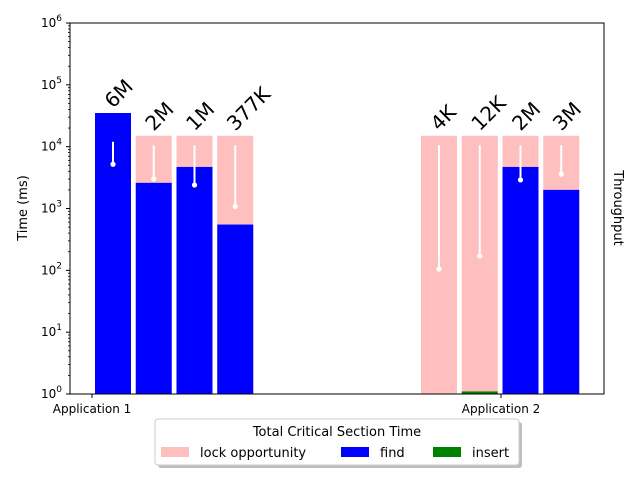  I want to click on x-tick-label: Application 2, so click(501, 409).